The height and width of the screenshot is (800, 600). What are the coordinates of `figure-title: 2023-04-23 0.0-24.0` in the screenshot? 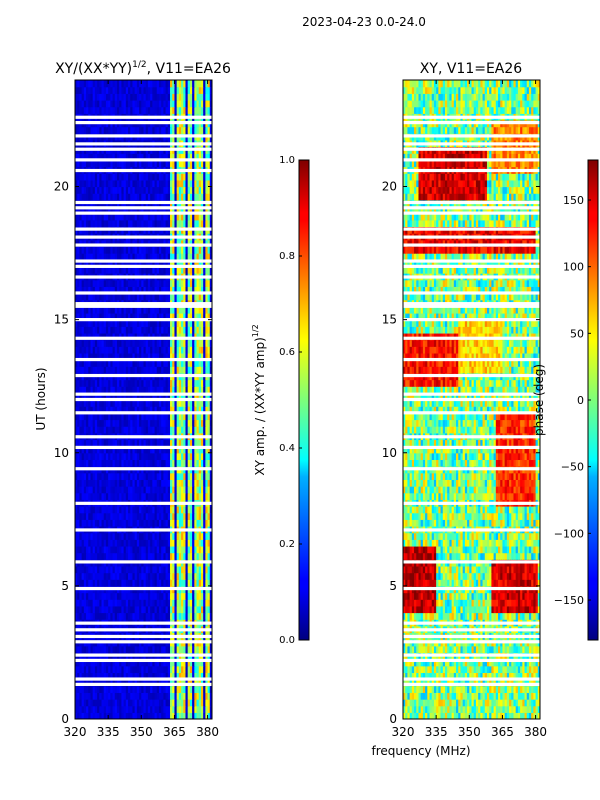 It's located at (364, 22).